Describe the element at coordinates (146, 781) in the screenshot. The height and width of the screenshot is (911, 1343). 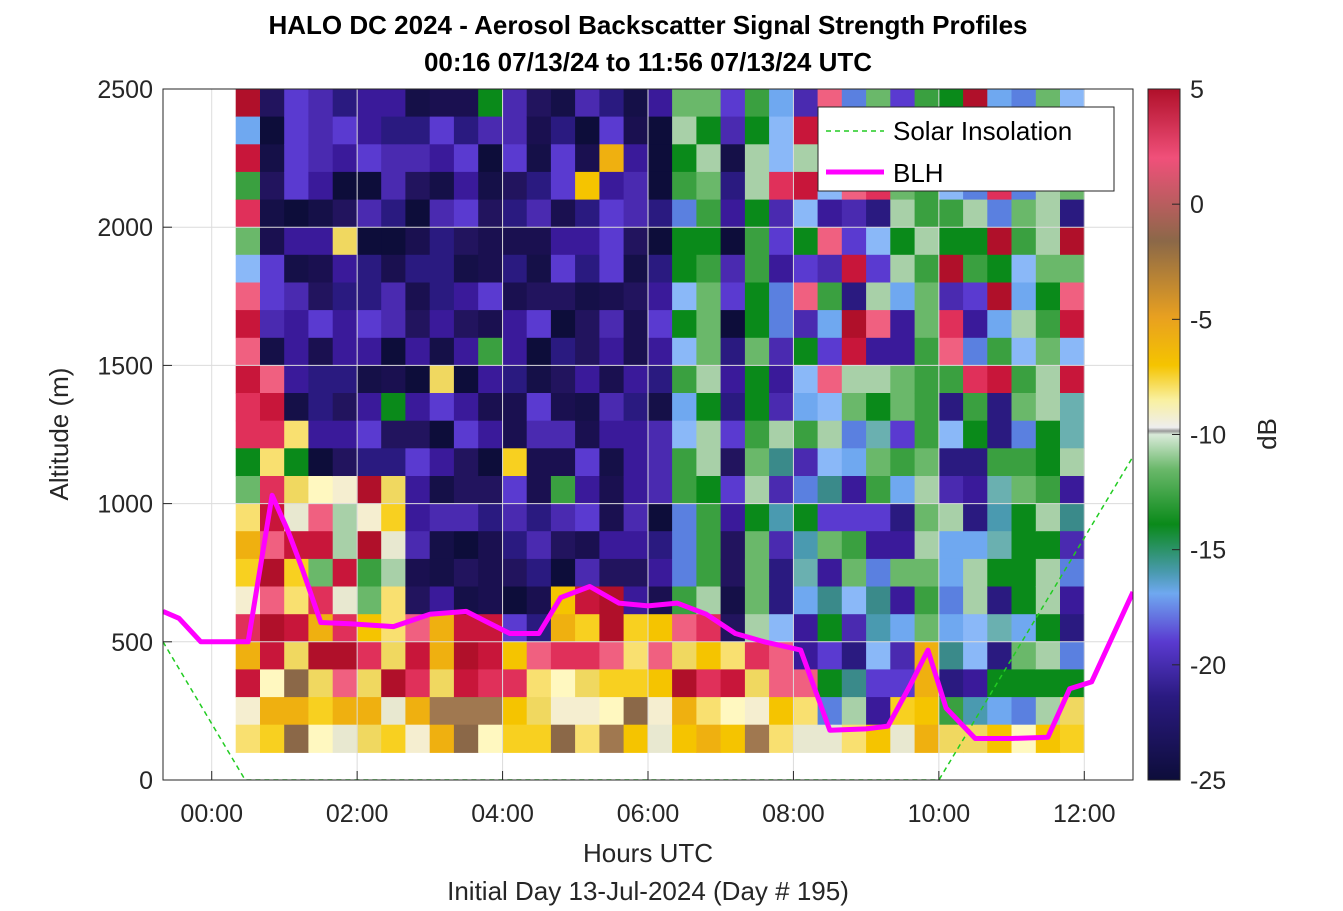
I see `y-tick-label: 0` at that location.